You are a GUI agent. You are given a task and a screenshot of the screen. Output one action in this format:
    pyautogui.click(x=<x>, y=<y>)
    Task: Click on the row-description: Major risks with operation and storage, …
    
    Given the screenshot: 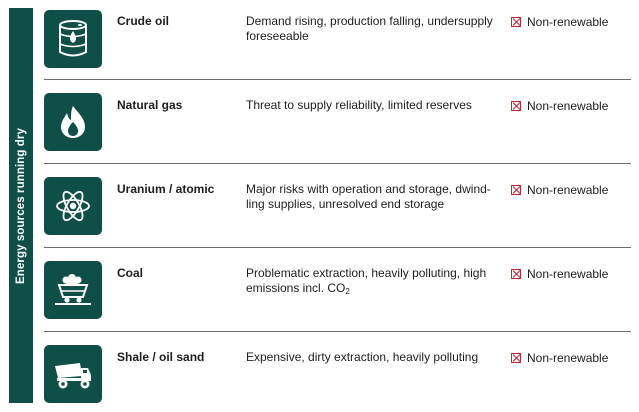 What is the action you would take?
    pyautogui.click(x=368, y=196)
    